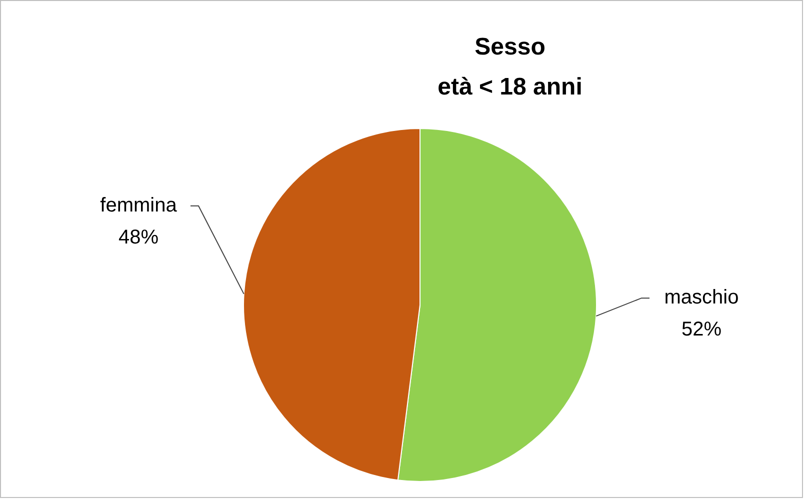  I want to click on slice-label: femmina, so click(139, 205).